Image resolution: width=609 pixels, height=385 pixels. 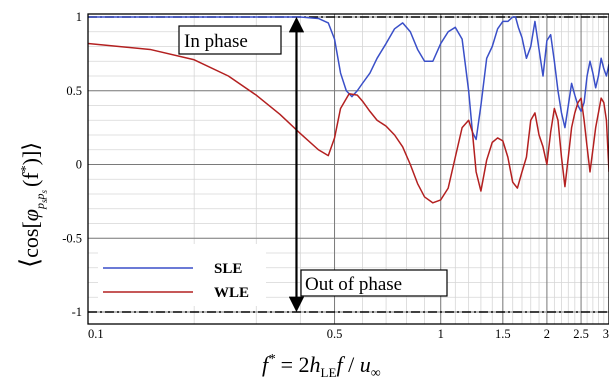 What do you see at coordinates (216, 41) in the screenshot?
I see `in-phase-label: In phase` at bounding box center [216, 41].